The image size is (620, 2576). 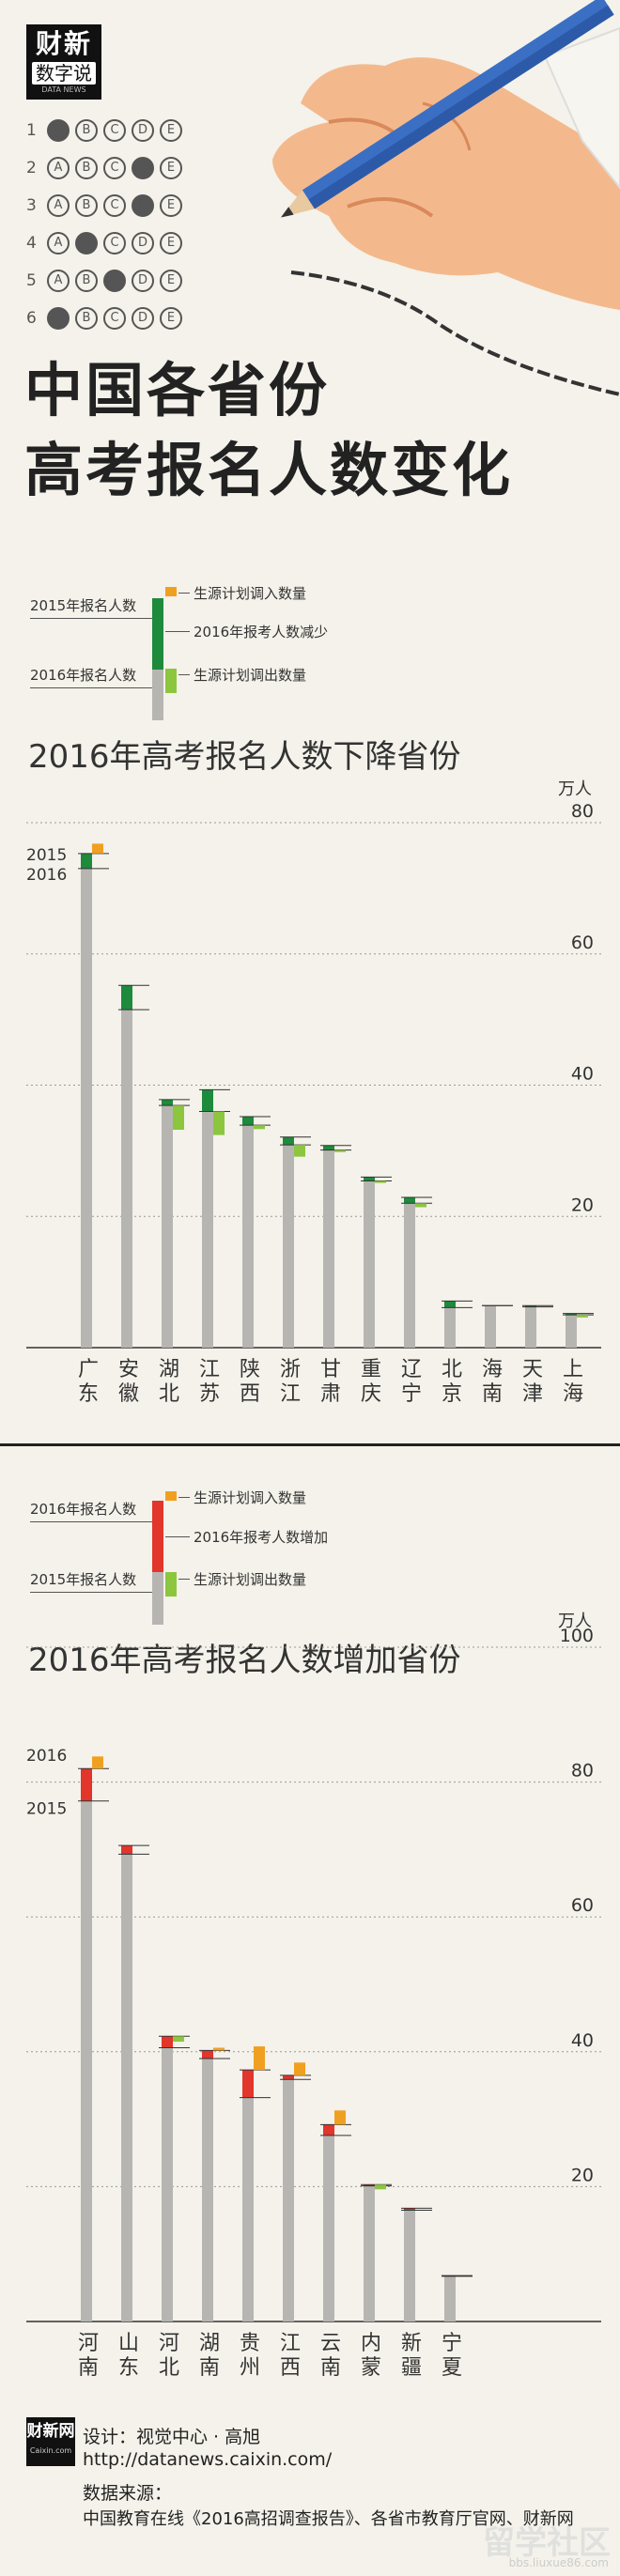 What do you see at coordinates (50, 2431) in the screenshot?
I see `footer-logo-name: 财新网` at bounding box center [50, 2431].